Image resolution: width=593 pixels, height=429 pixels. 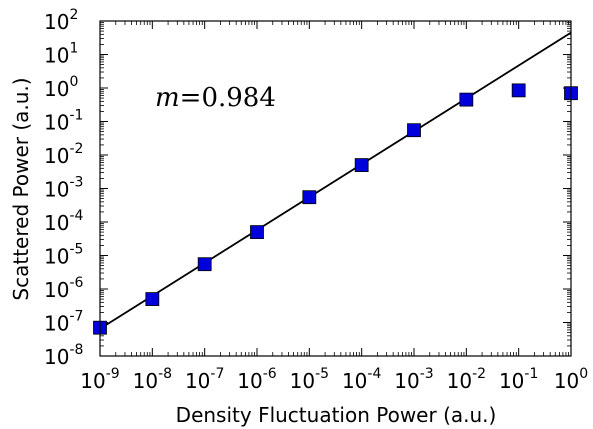 I want to click on x-tick-label: 10⁻³, so click(x=413, y=379).